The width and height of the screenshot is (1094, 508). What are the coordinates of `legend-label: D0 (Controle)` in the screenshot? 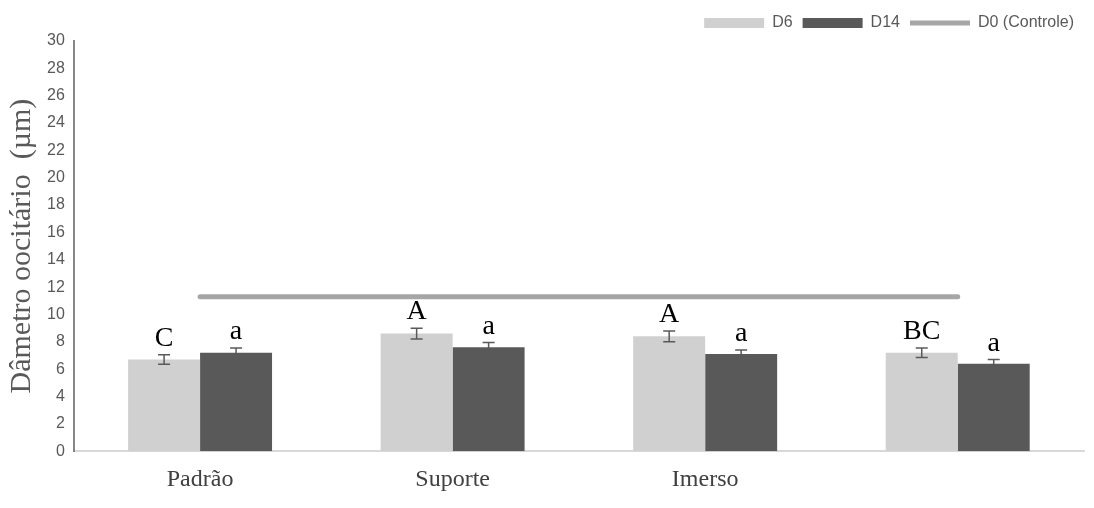 It's located at (1025, 22).